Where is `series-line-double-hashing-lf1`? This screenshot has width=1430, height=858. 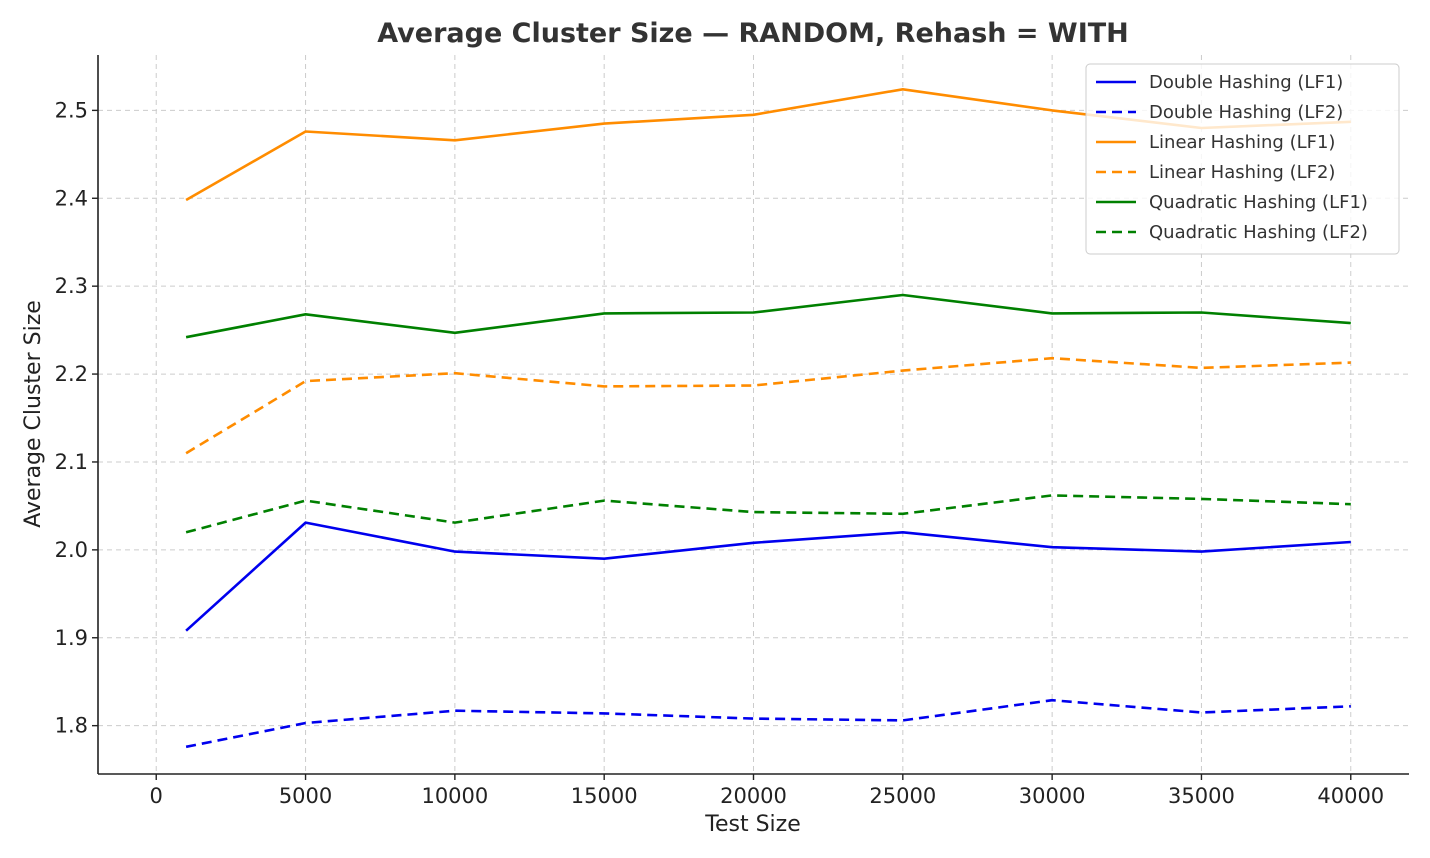
series-line-double-hashing-lf1 is located at coordinates (768, 576).